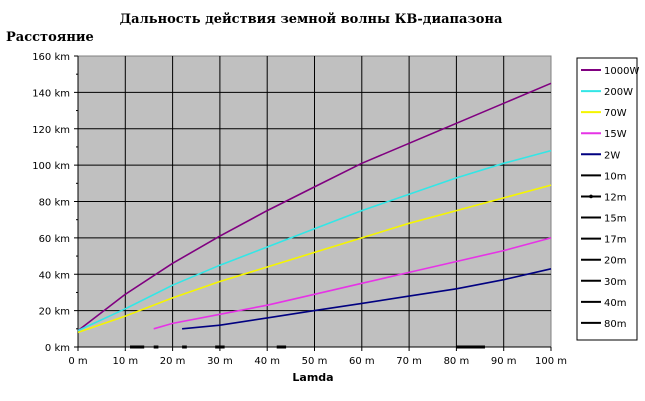 This screenshot has width=645, height=401. What do you see at coordinates (615, 197) in the screenshot?
I see `legend-entry-label: 12m` at bounding box center [615, 197].